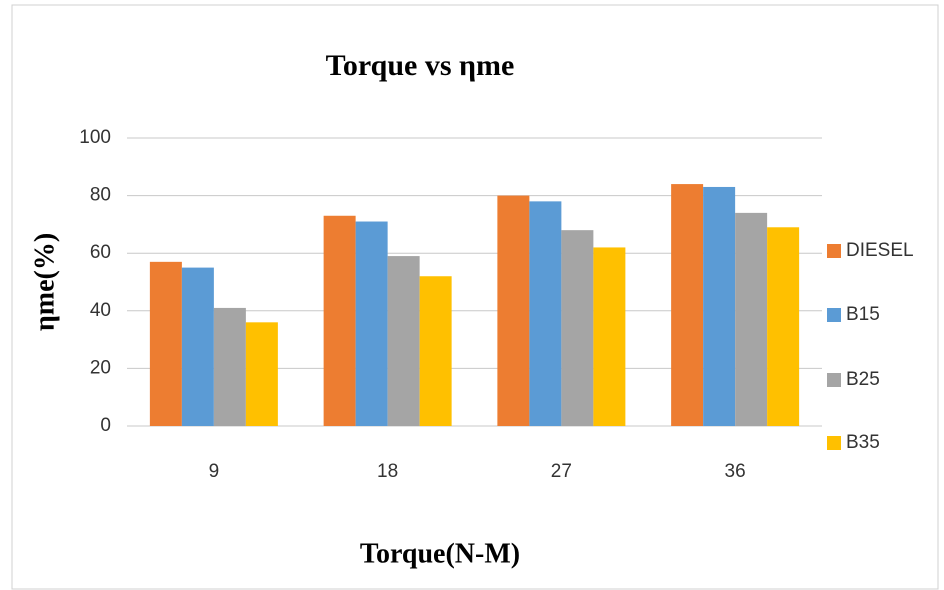 The height and width of the screenshot is (590, 944). I want to click on y-tick-label: 20, so click(100, 367).